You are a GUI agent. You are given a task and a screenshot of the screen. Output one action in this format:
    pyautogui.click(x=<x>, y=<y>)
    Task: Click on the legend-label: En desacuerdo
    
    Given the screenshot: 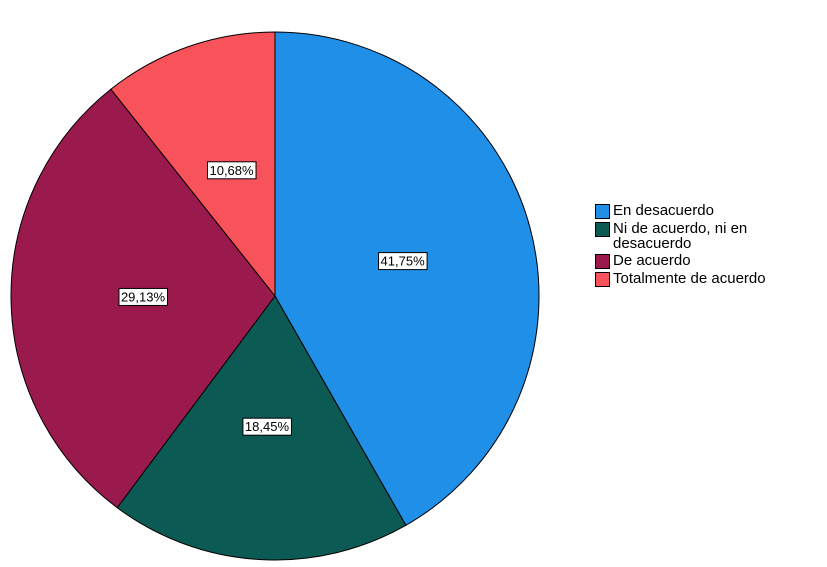 What is the action you would take?
    pyautogui.click(x=663, y=210)
    